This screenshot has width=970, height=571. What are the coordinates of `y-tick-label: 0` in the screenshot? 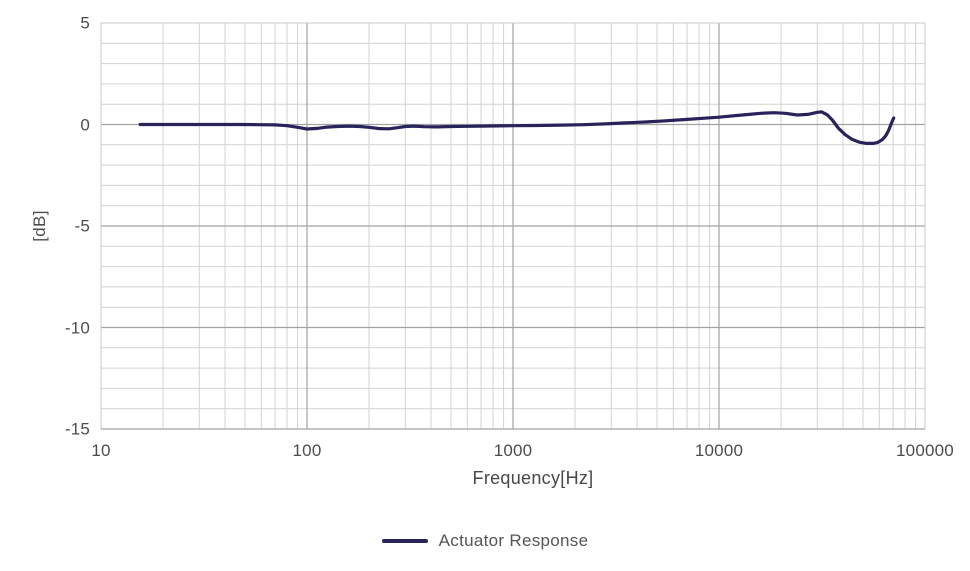 It's located at (85, 124).